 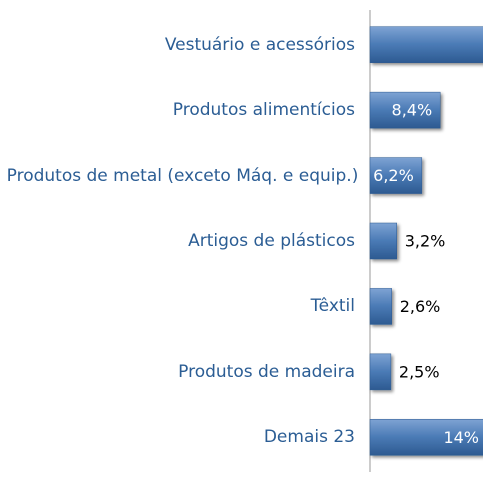 What do you see at coordinates (259, 44) in the screenshot?
I see `category-label: Vestuário e acessórios` at bounding box center [259, 44].